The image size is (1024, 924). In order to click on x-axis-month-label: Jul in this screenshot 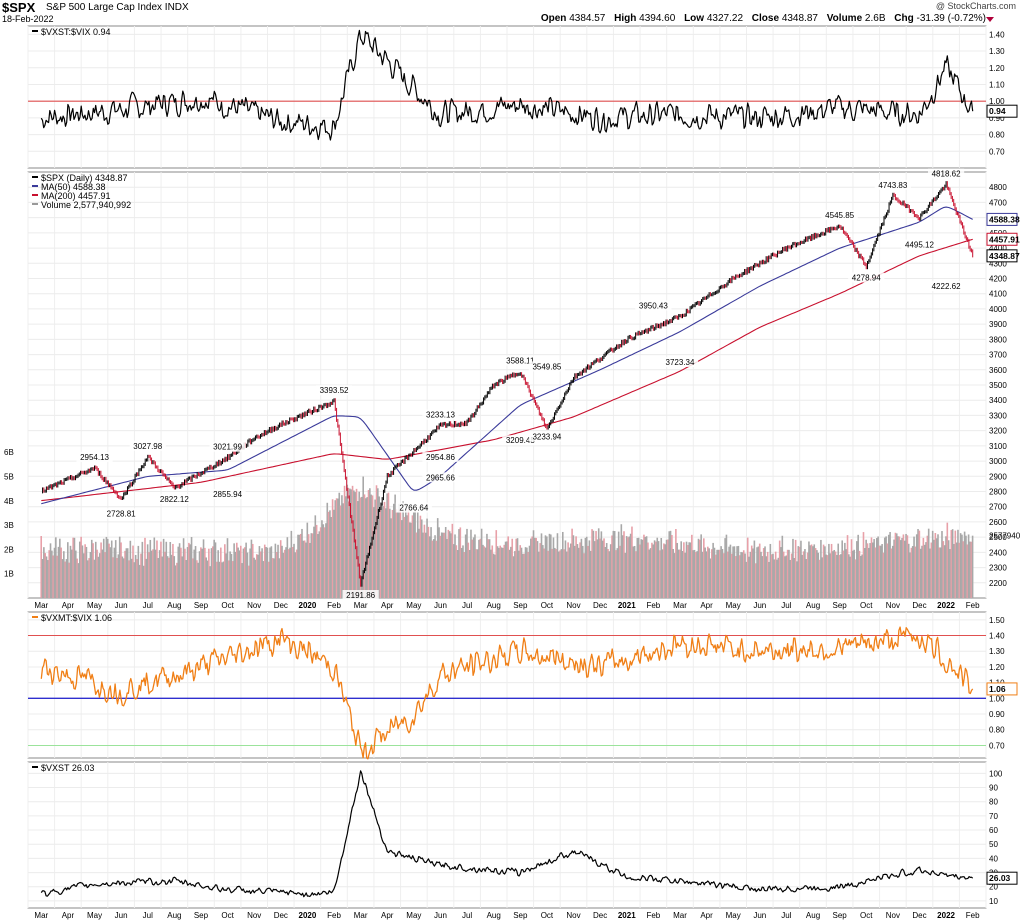, I will do `click(467, 605)`.